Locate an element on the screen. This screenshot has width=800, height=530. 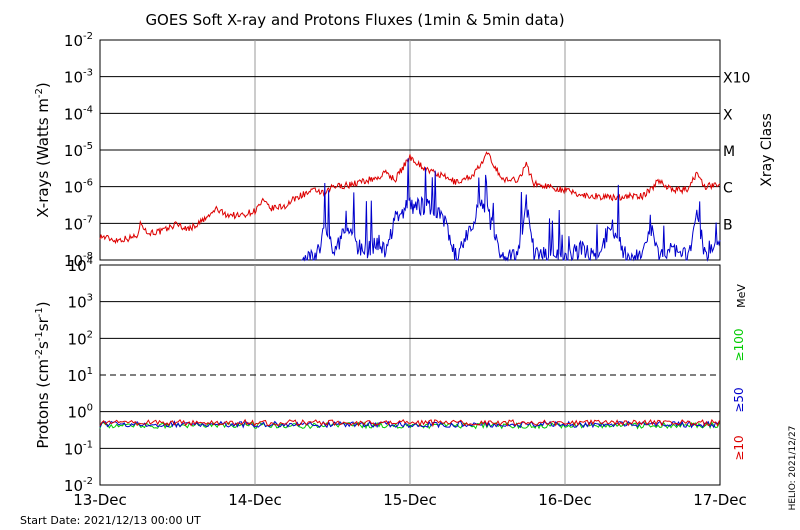
xray-y-tick-label: 10⁻⁵ is located at coordinates (78, 150).